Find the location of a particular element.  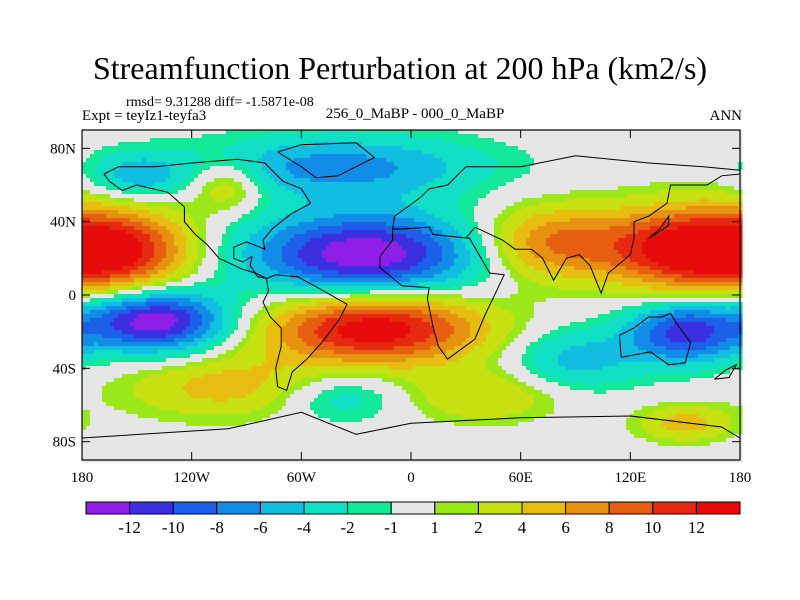

colorbar-label: 1 is located at coordinates (435, 527).